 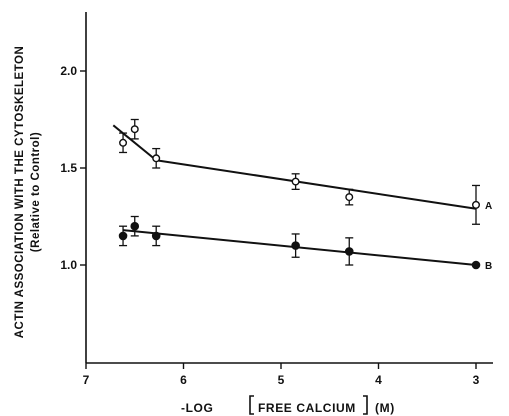 What do you see at coordinates (378, 380) in the screenshot?
I see `x-tick-label: 4` at bounding box center [378, 380].